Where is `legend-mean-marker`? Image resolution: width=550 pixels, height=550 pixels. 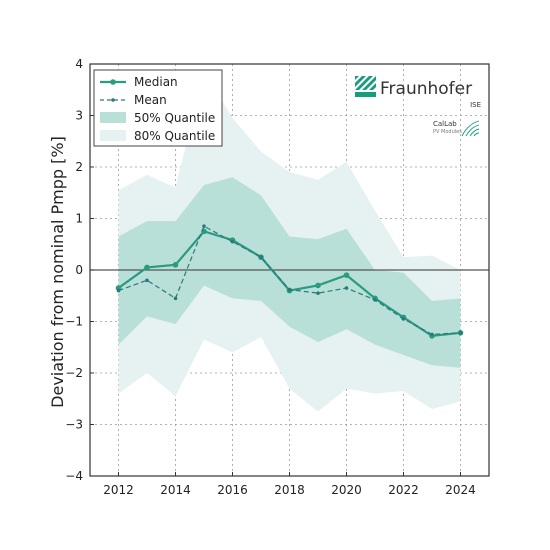 legend-mean-marker is located at coordinates (113, 100).